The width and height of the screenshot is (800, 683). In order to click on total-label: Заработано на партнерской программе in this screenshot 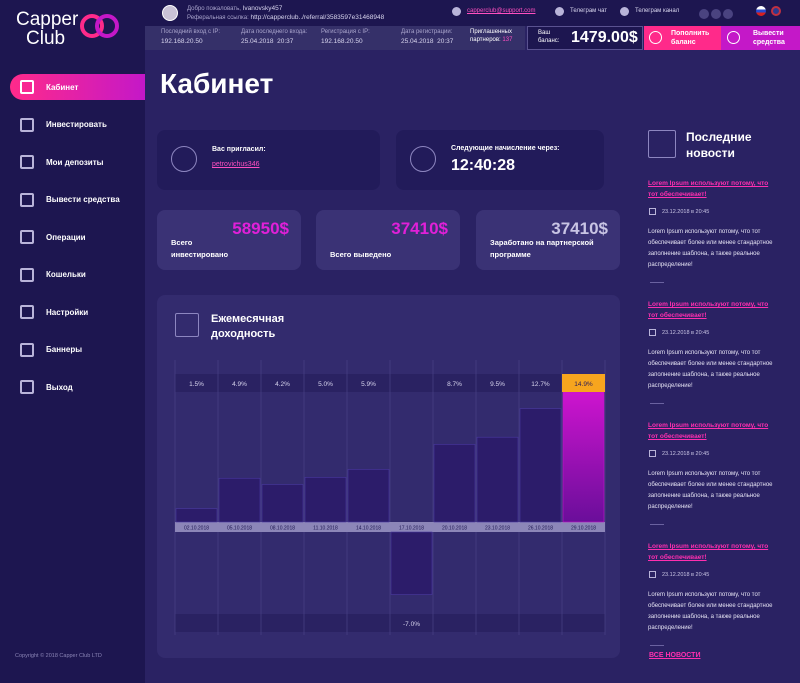, I will do `click(542, 248)`.